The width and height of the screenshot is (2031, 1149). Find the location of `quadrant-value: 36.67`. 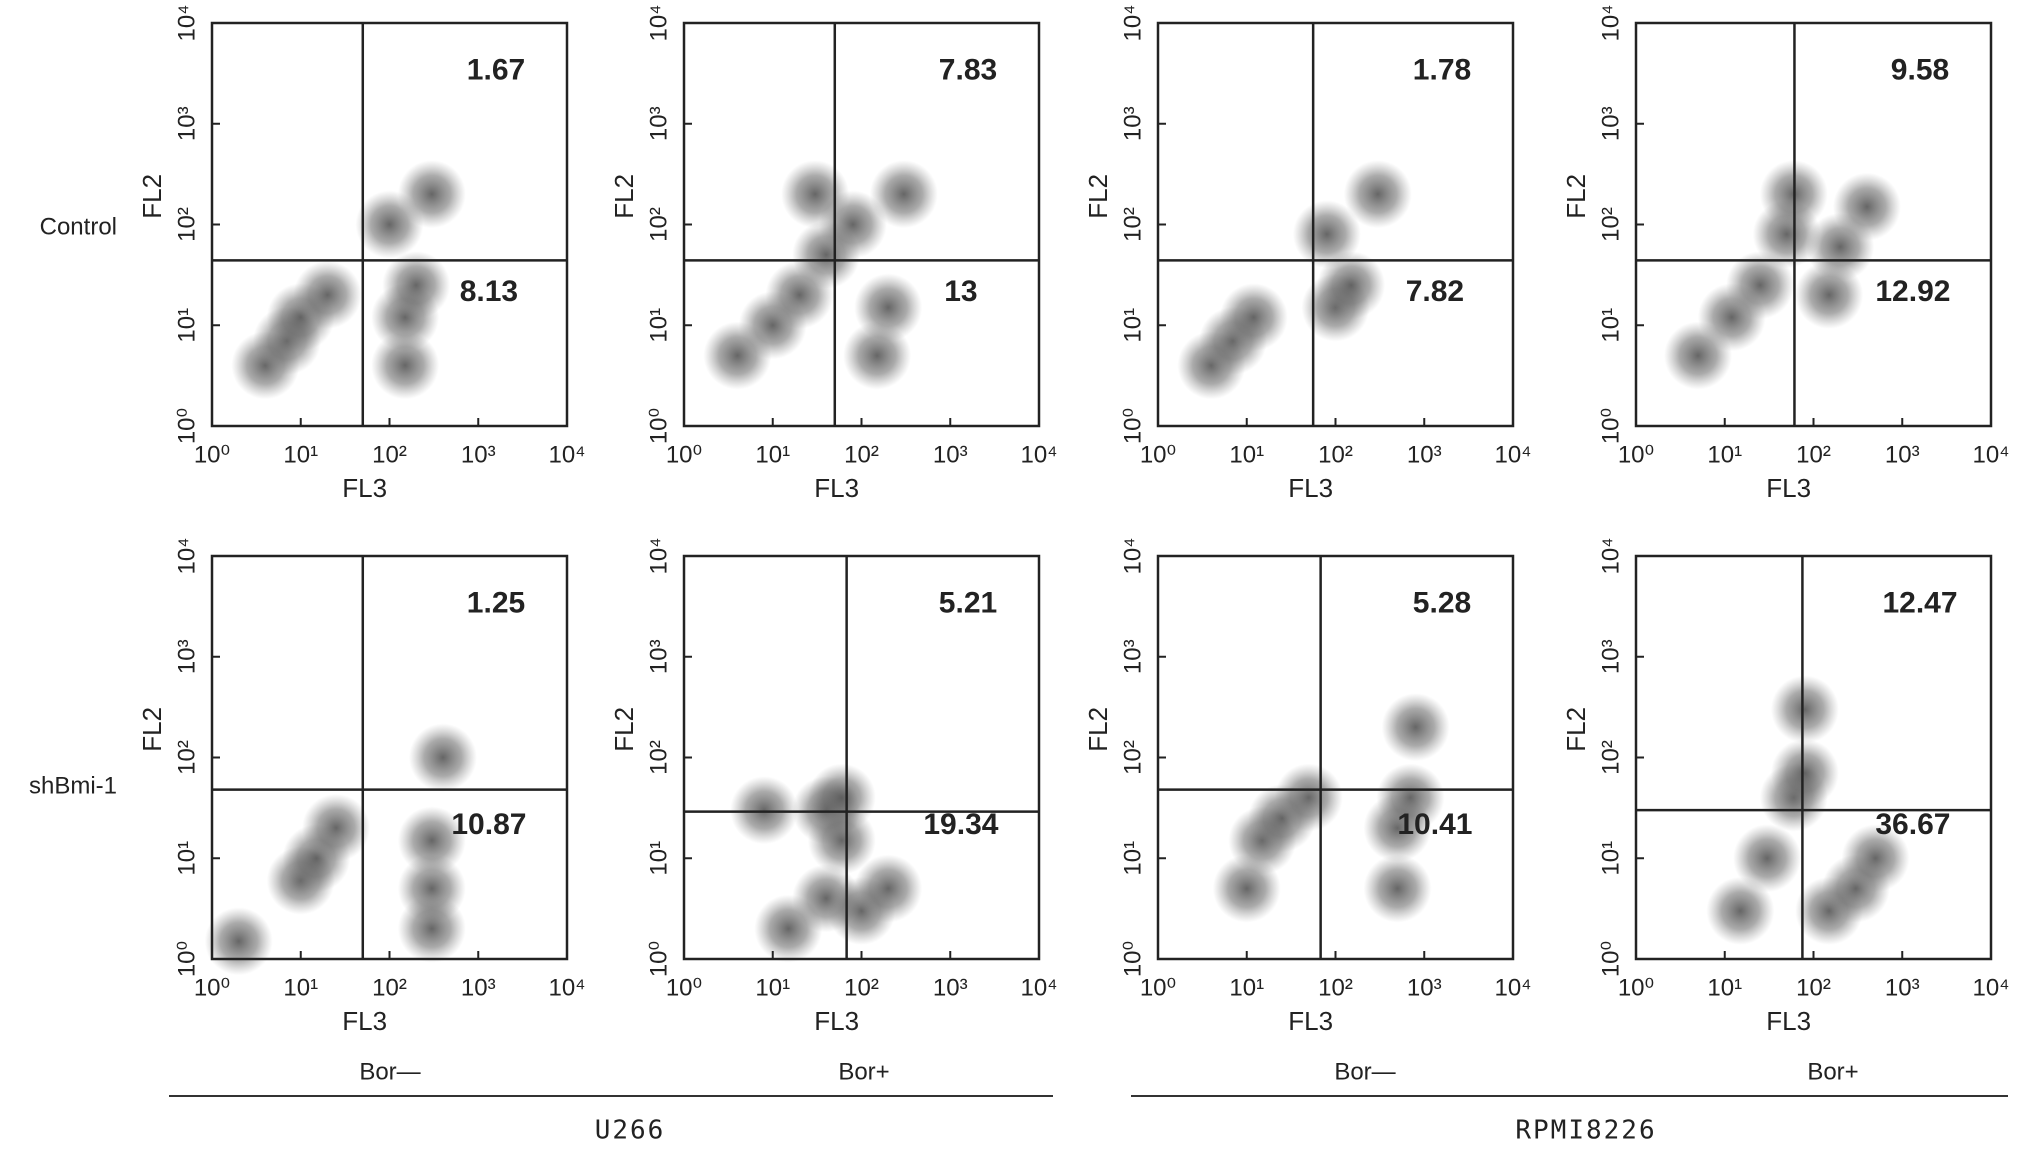

quadrant-value: 36.67 is located at coordinates (1912, 824).